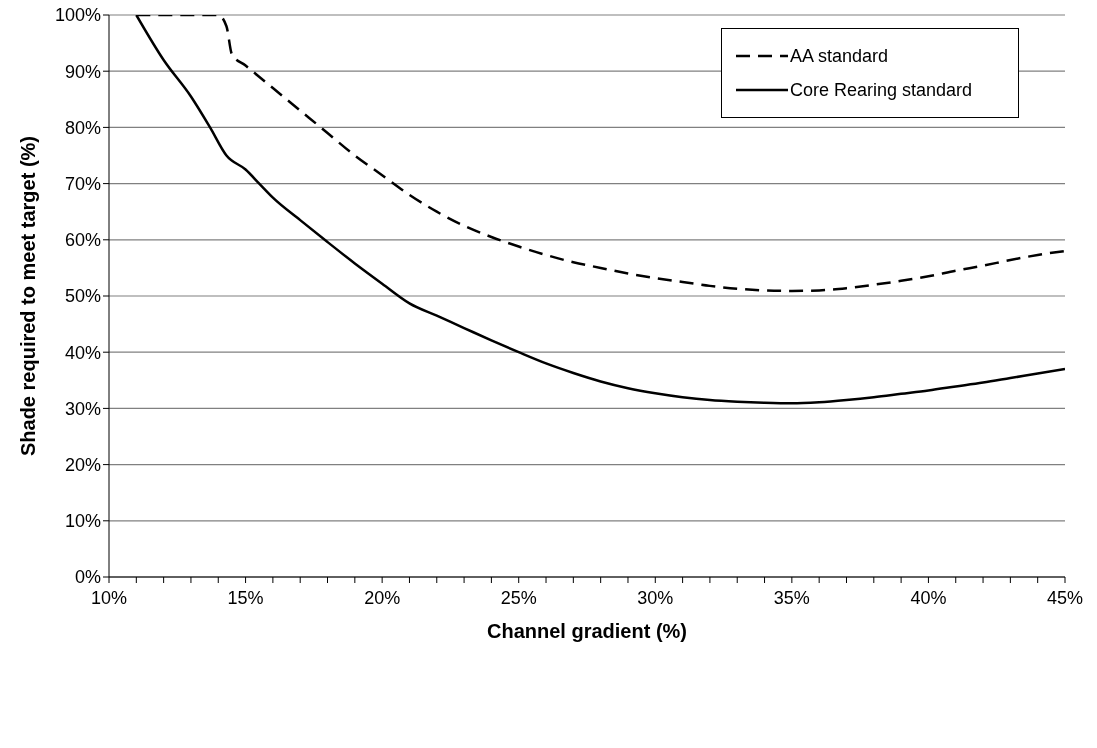  Describe the element at coordinates (791, 597) in the screenshot. I see `x-tick-label: 35%` at that location.